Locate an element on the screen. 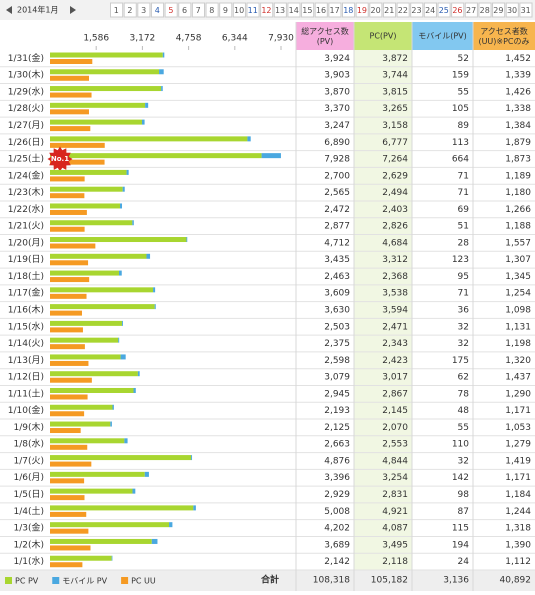  day-label: 13 is located at coordinates (280, 10).